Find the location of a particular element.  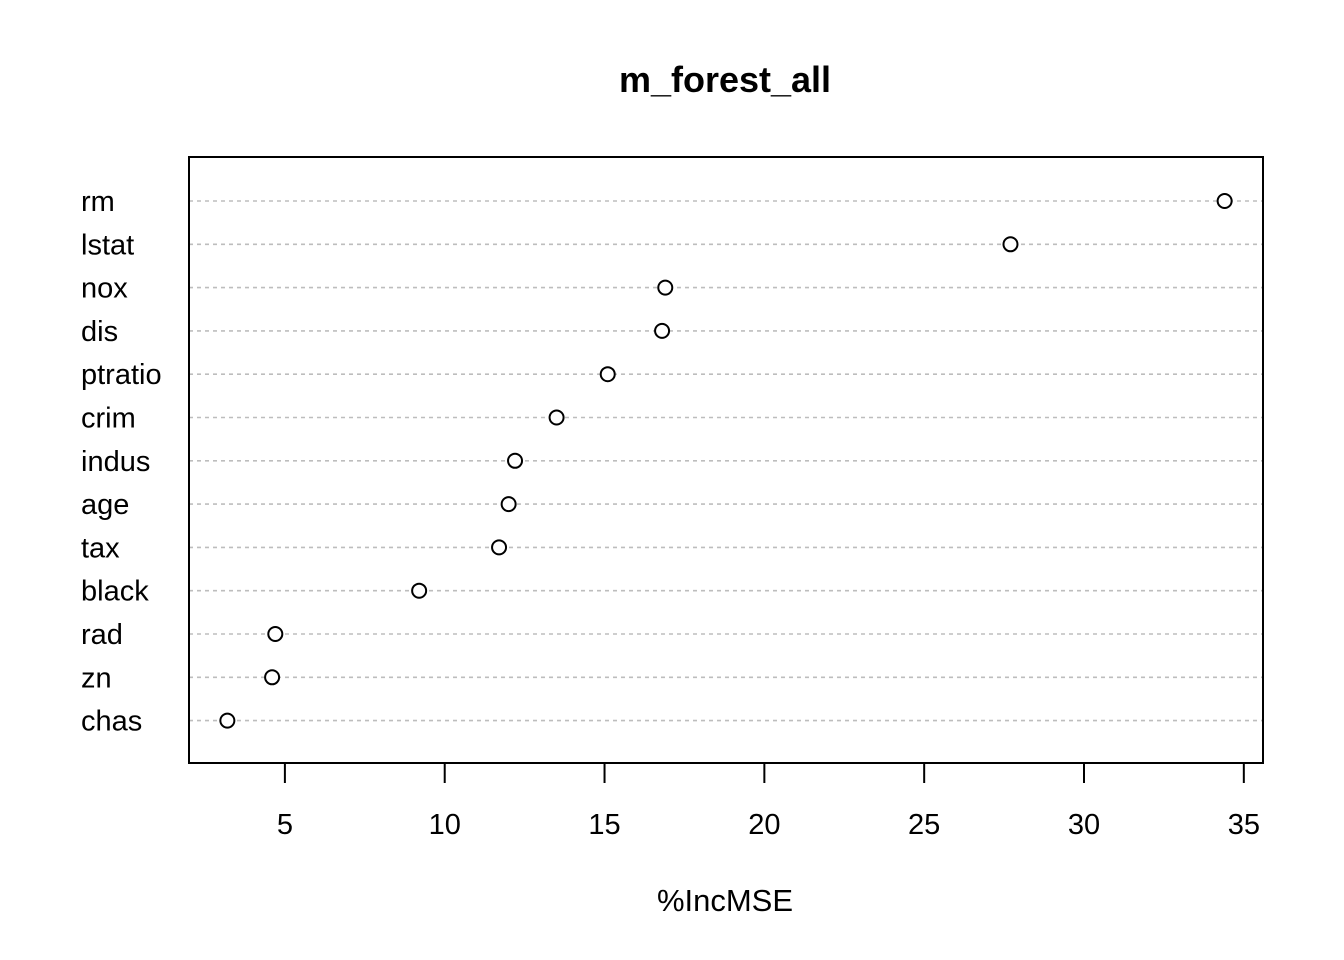

point-chas is located at coordinates (227, 720).